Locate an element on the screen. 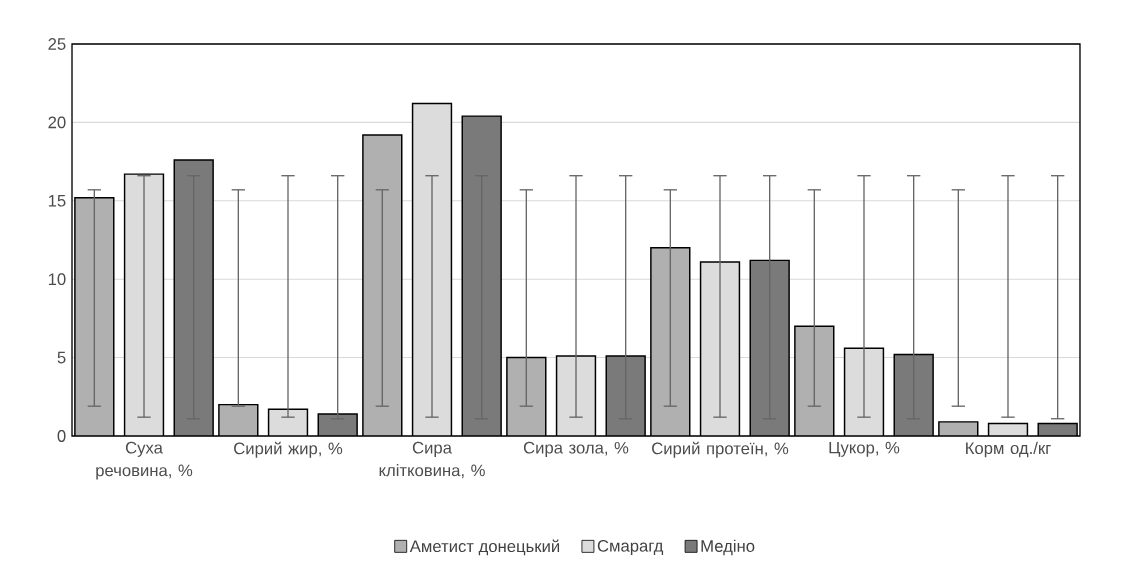 The image size is (1128, 581). x-tick-label: Суха речовина, % is located at coordinates (144, 460).